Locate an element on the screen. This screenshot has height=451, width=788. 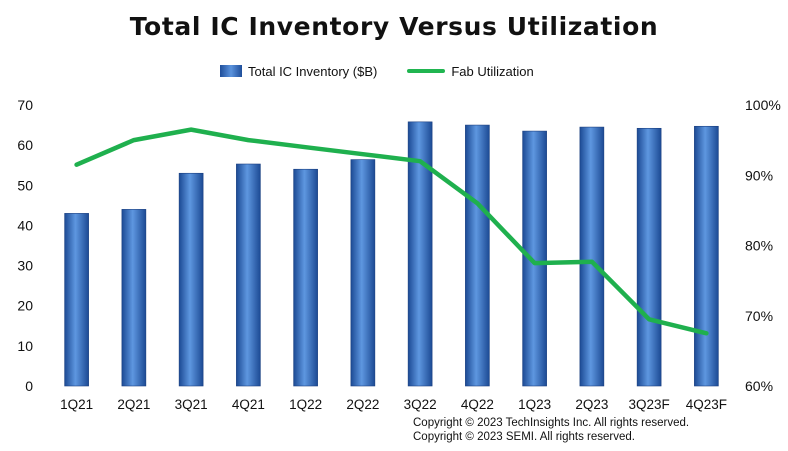
bar-3Q23F is located at coordinates (649, 257).